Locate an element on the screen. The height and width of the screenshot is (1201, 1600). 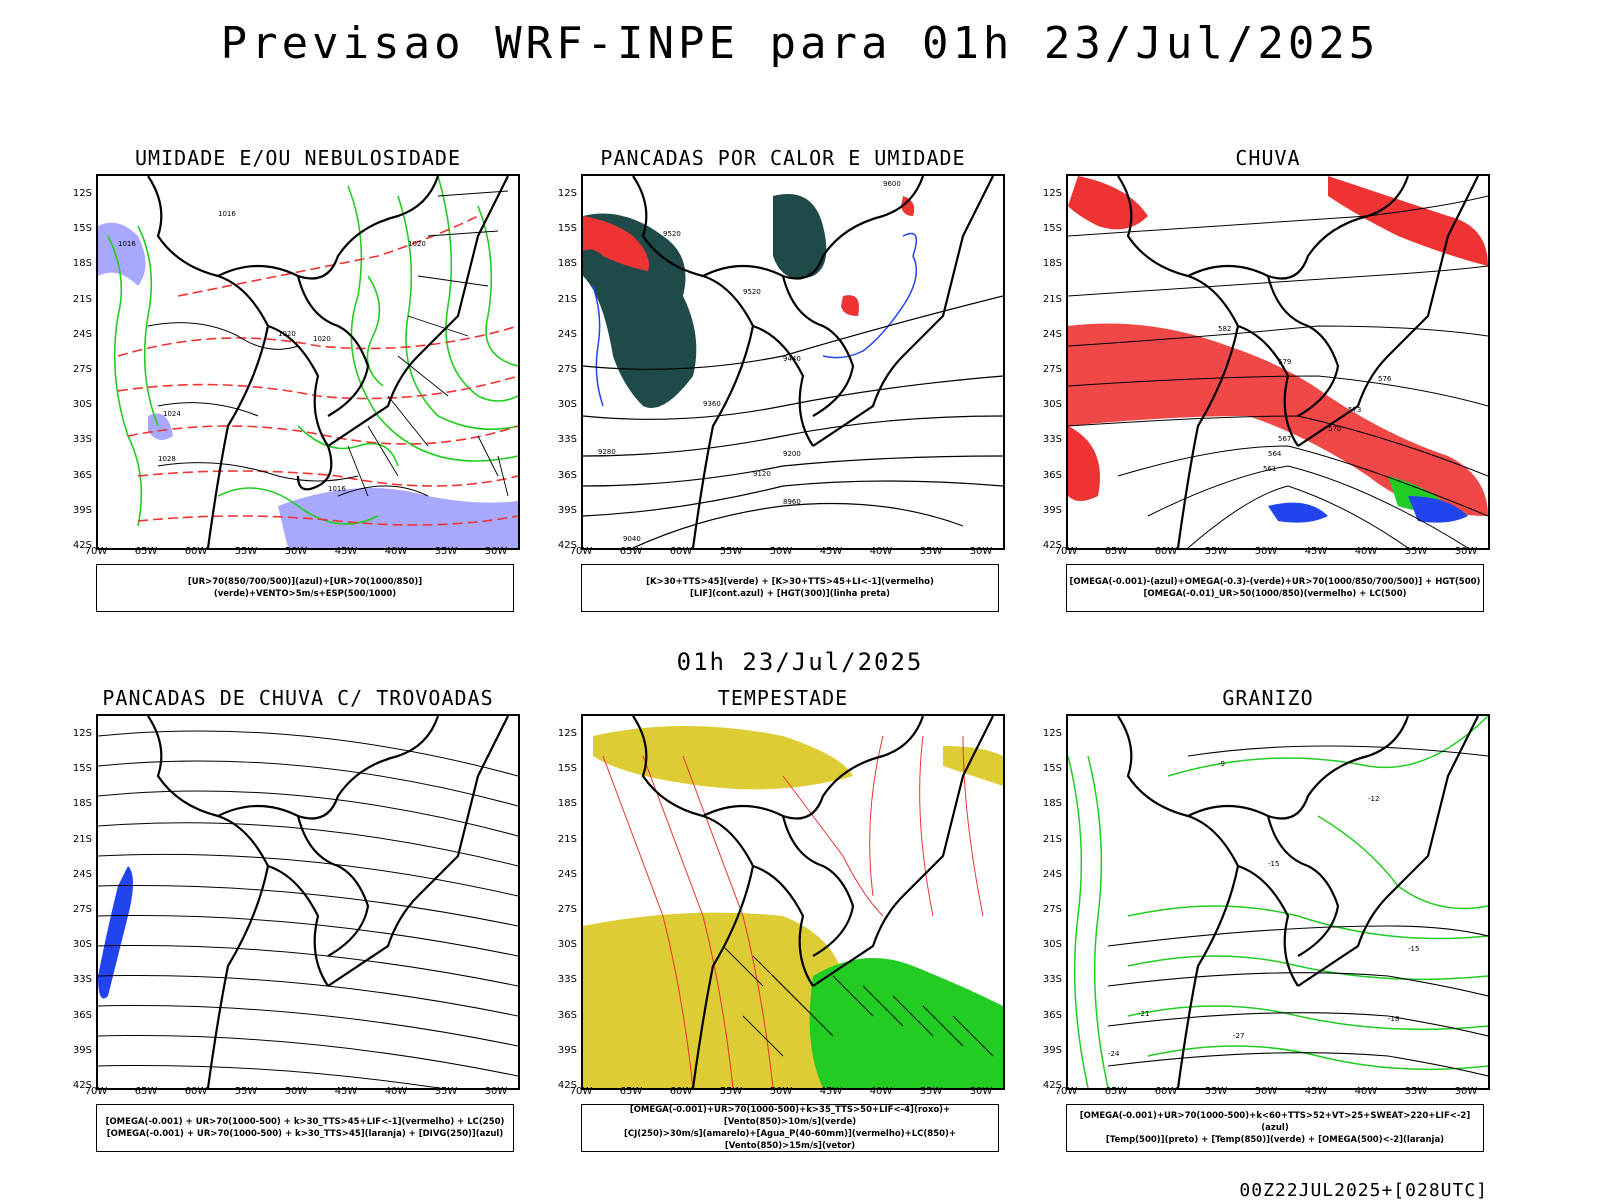
contour-label: 1016 is located at coordinates (227, 214).